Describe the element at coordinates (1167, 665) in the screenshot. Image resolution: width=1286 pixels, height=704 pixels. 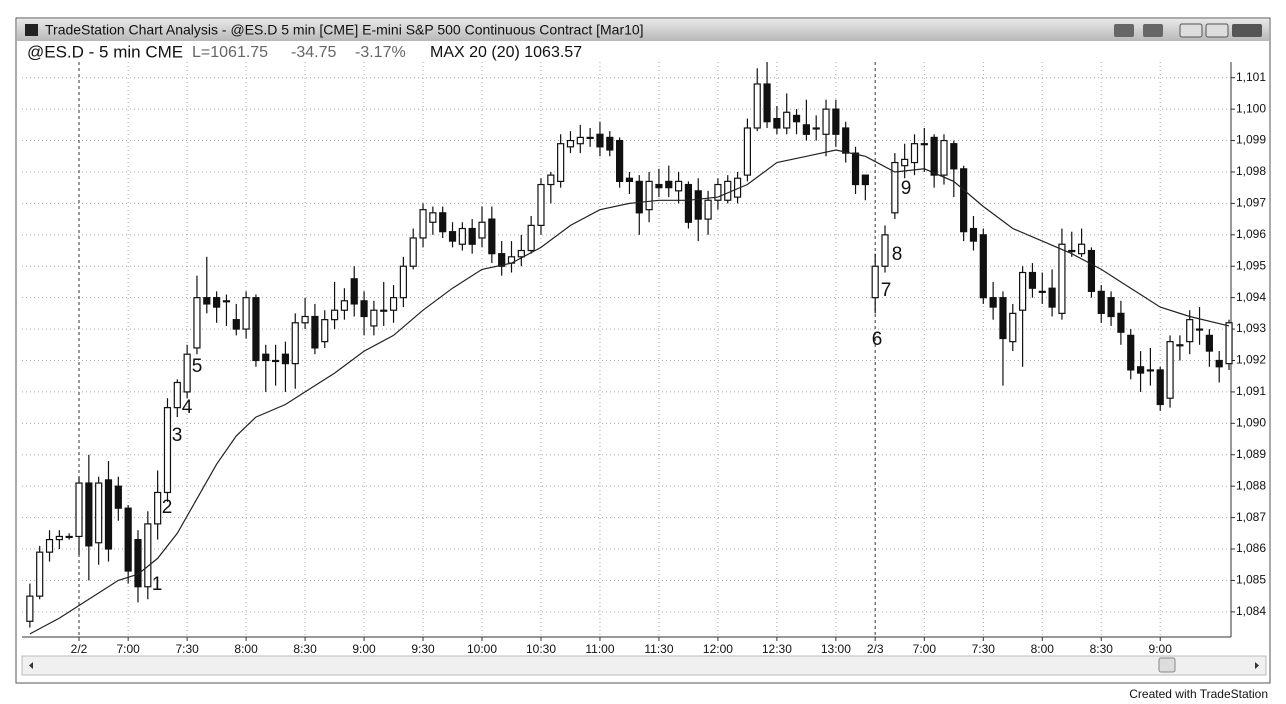
I see `scroll-thumb` at that location.